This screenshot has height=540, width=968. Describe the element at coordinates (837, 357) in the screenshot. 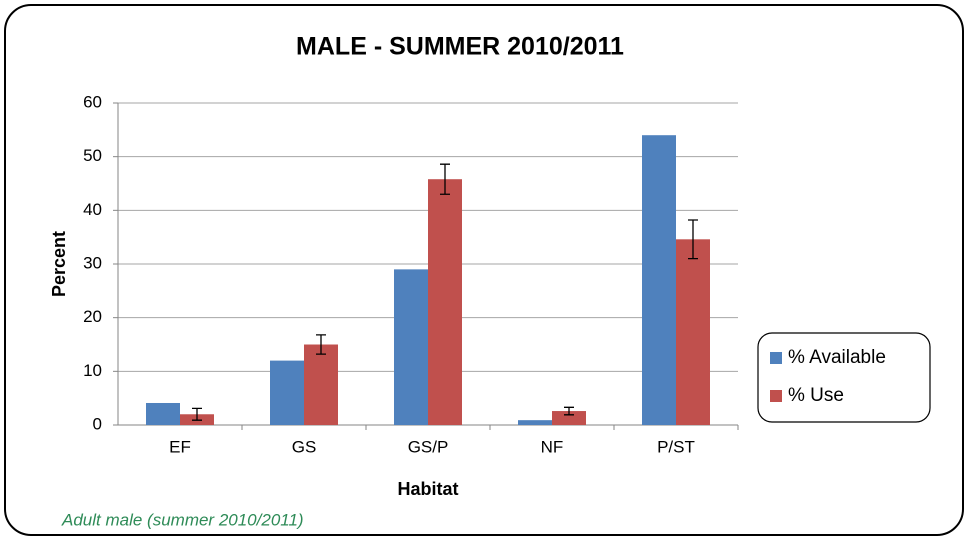

I see `legend-label: % Available` at that location.